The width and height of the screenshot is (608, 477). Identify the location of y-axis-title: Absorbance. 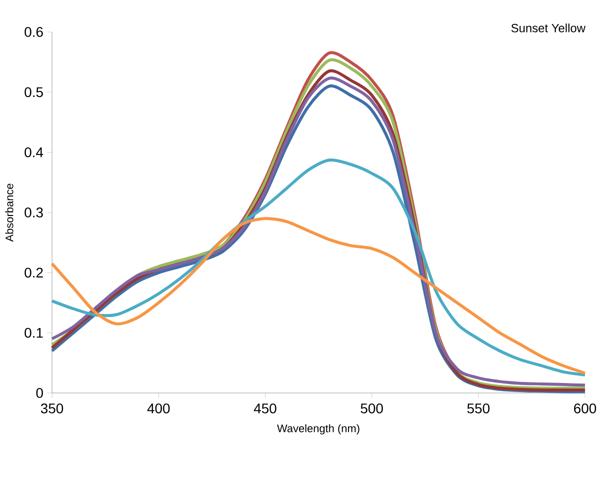
(9, 213).